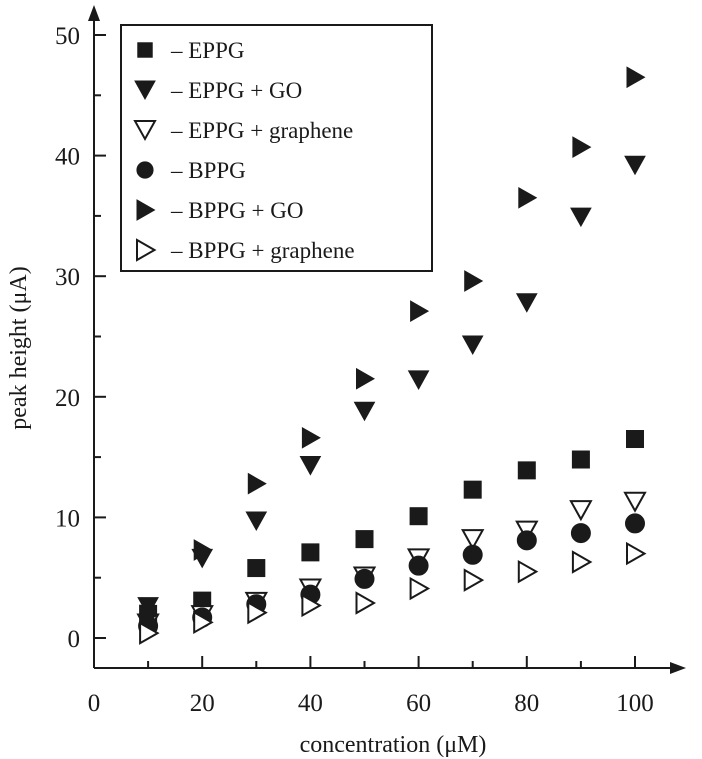 This screenshot has height=759, width=702. Describe the element at coordinates (418, 703) in the screenshot. I see `x-tick-label: 60` at that location.